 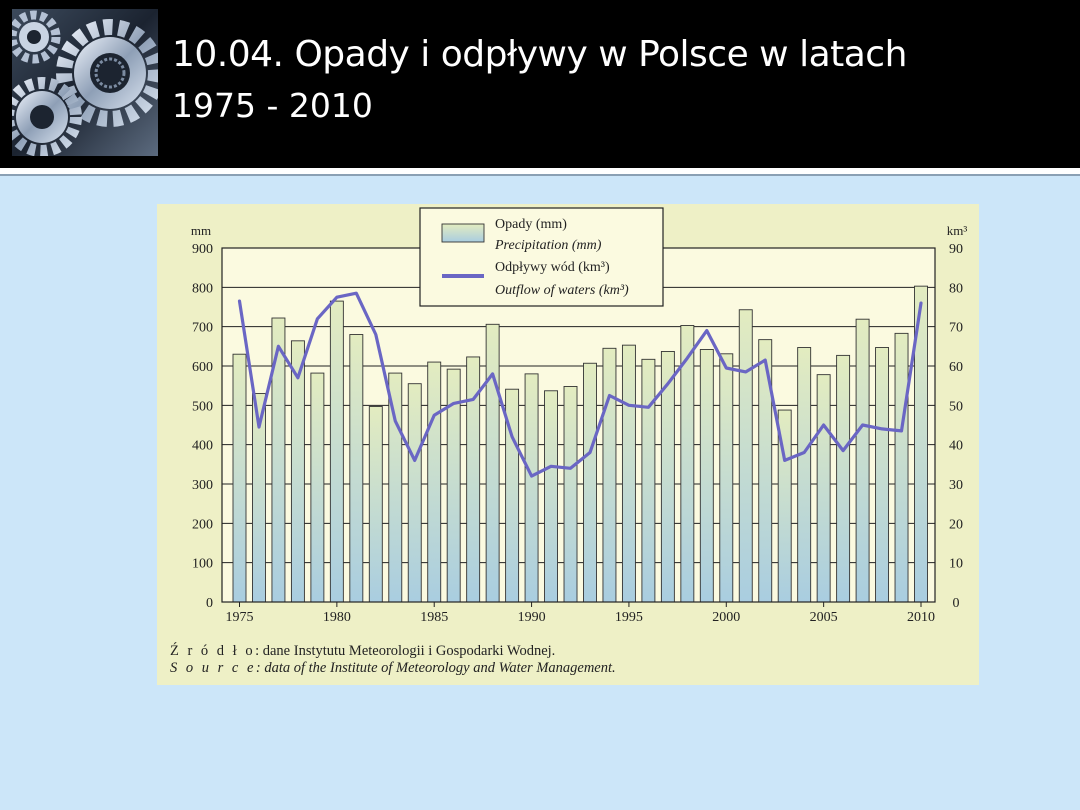 I want to click on y-right-tick-label: 80, so click(x=956, y=288).